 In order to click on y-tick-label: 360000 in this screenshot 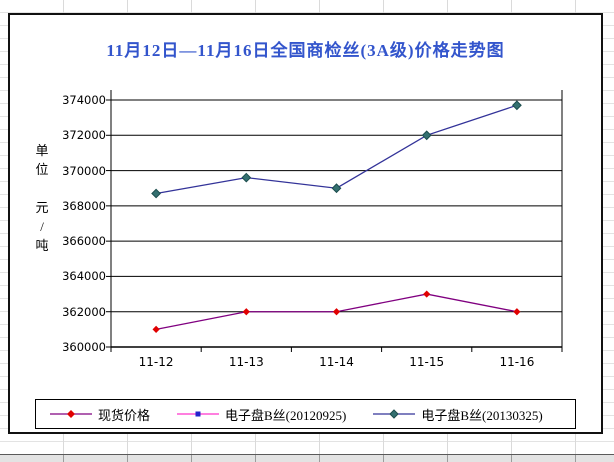, I will do `click(84, 347)`.